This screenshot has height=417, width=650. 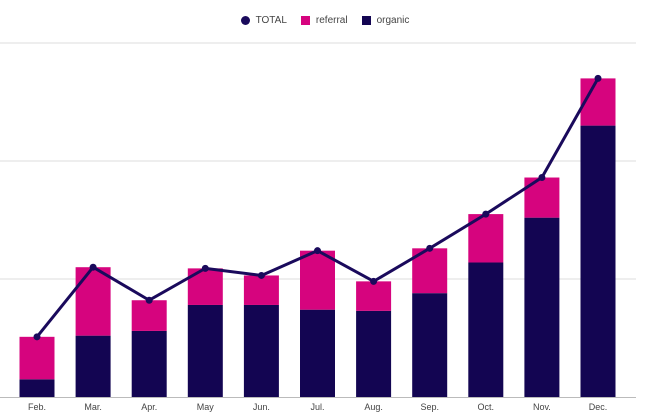 I want to click on chart-legend: TOTAL referral organic, so click(x=325, y=20).